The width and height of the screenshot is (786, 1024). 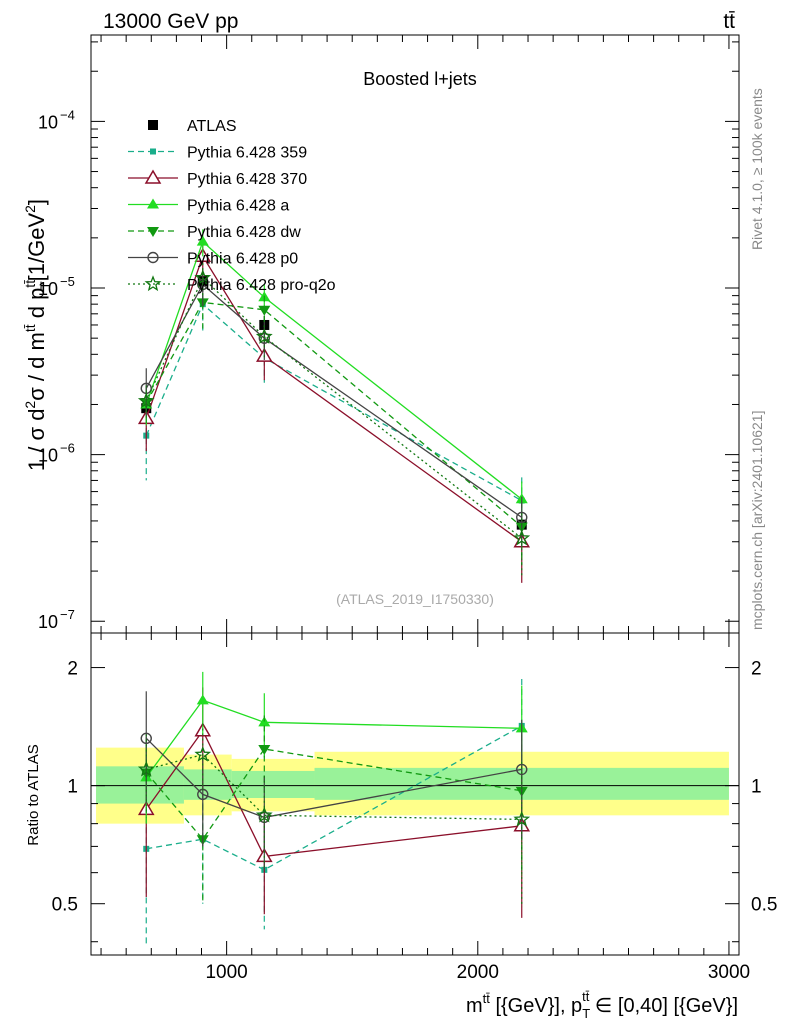 I want to click on xtick-label: 1000, so click(x=226, y=972).